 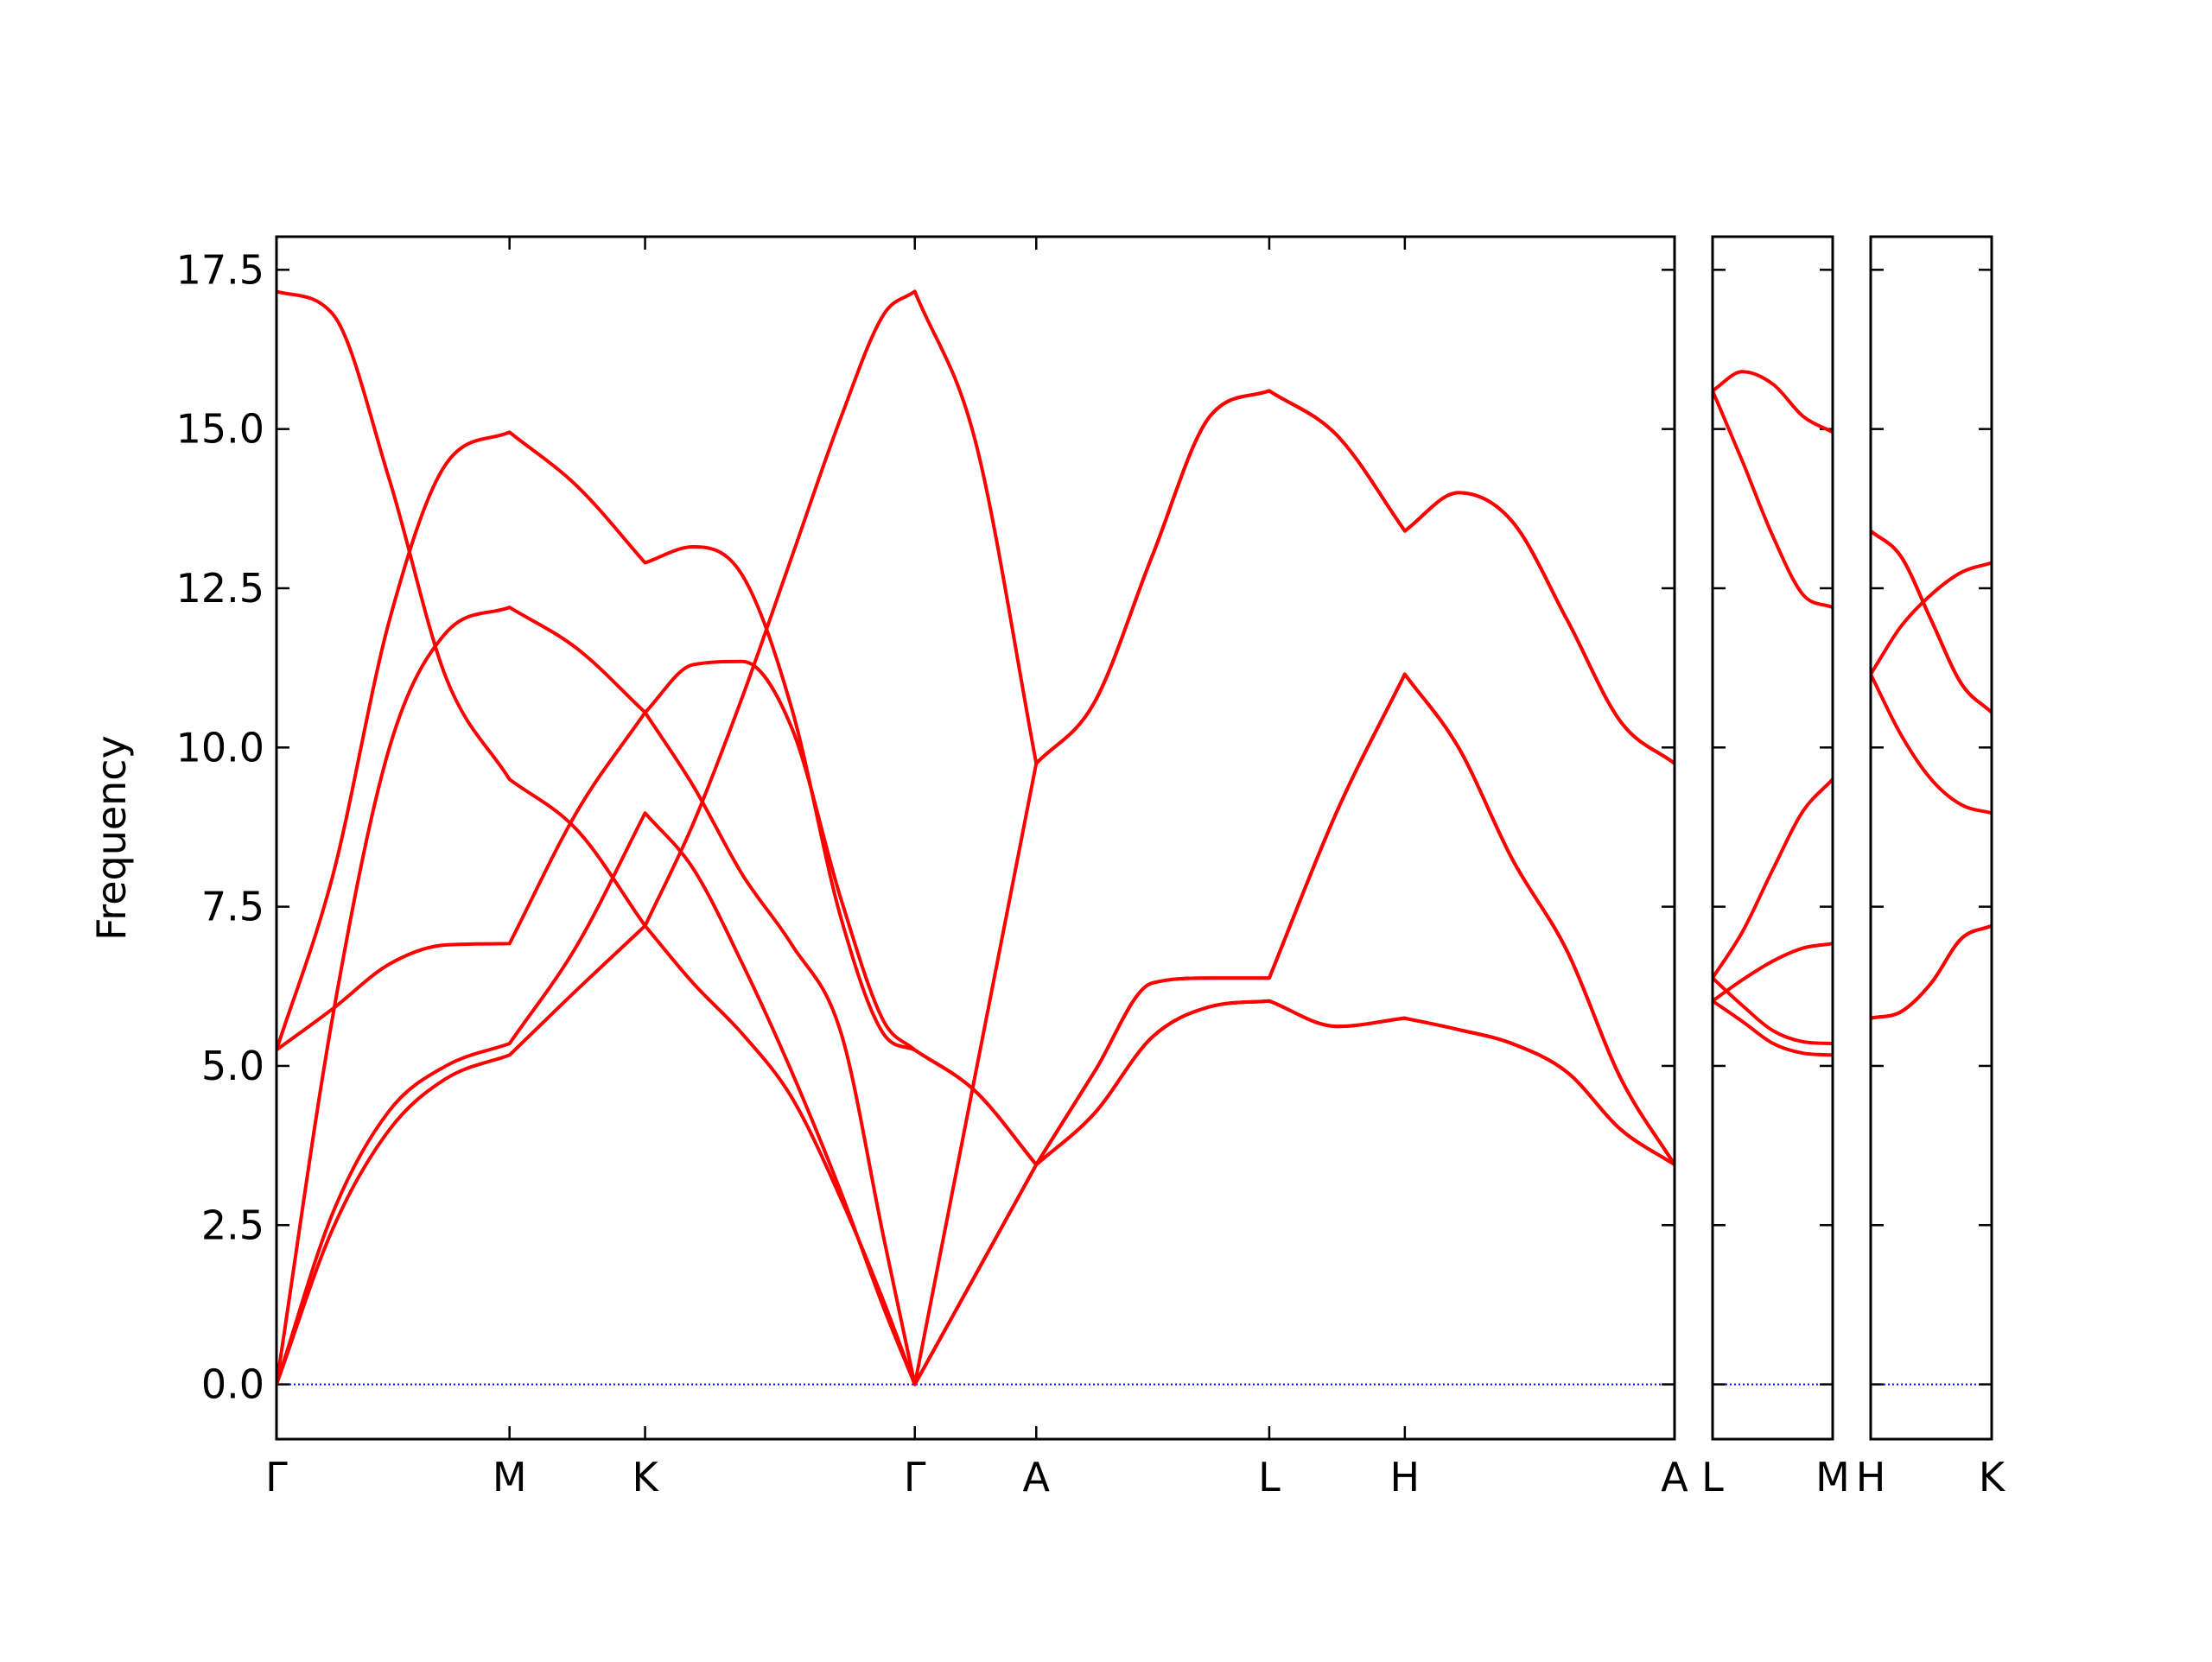 What do you see at coordinates (111, 838) in the screenshot?
I see `y-axis-label: Frequency` at bounding box center [111, 838].